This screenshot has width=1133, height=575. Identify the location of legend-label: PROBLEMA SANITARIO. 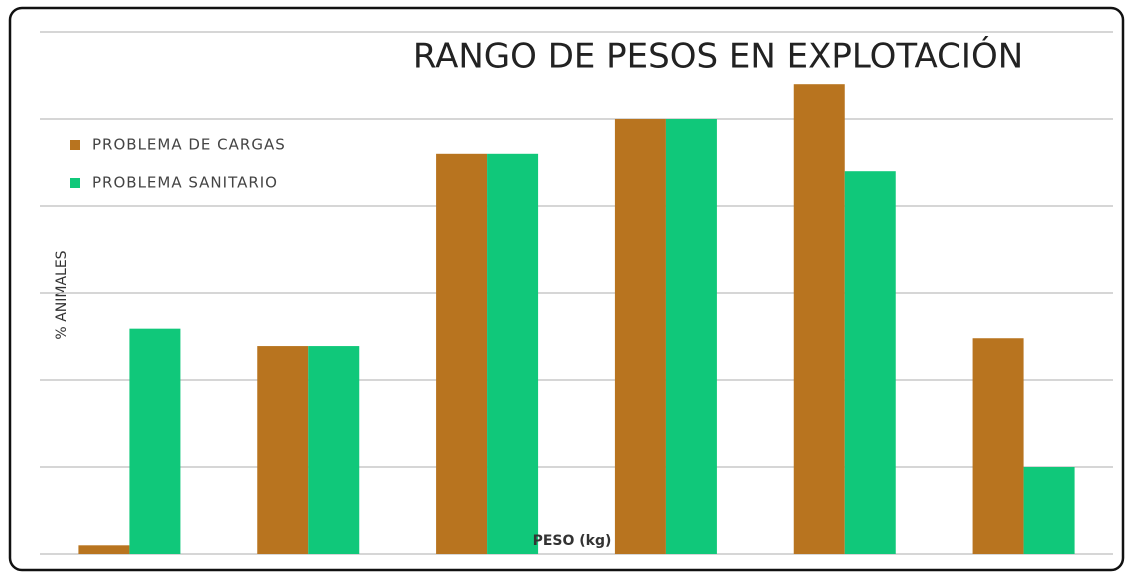
(185, 183).